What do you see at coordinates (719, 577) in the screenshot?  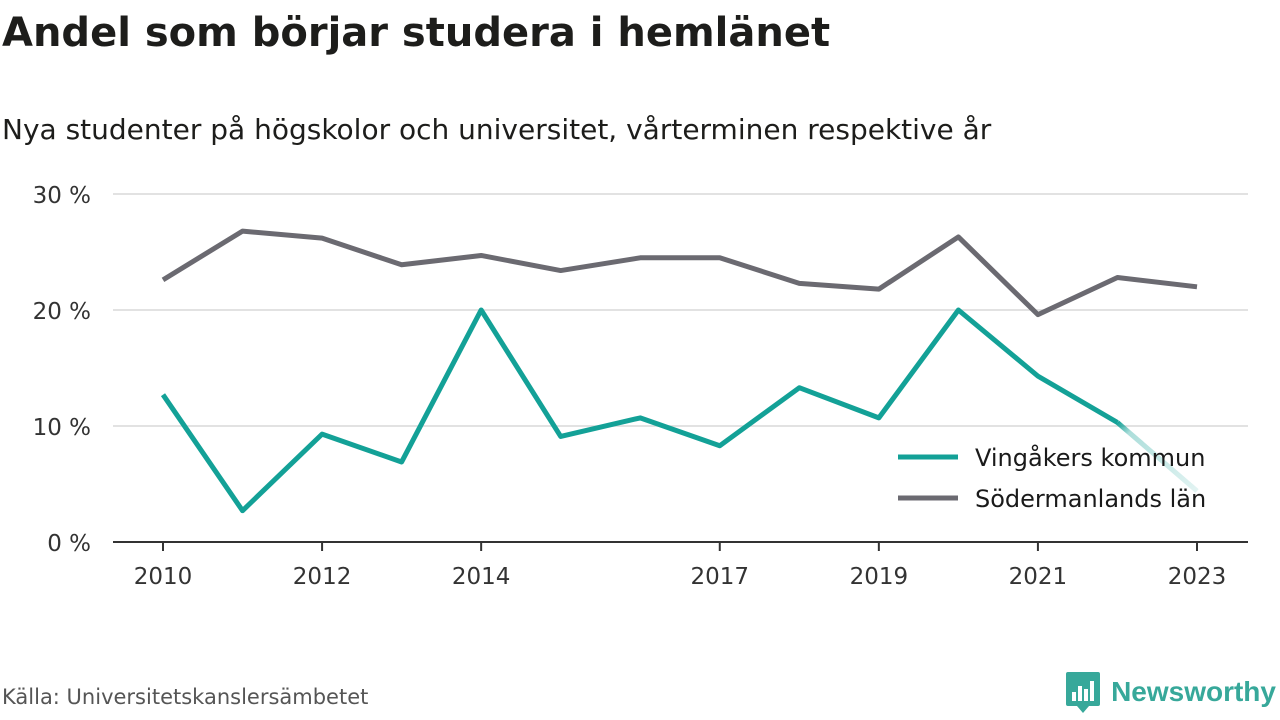 I see `x-tick-label: 2017` at bounding box center [719, 577].